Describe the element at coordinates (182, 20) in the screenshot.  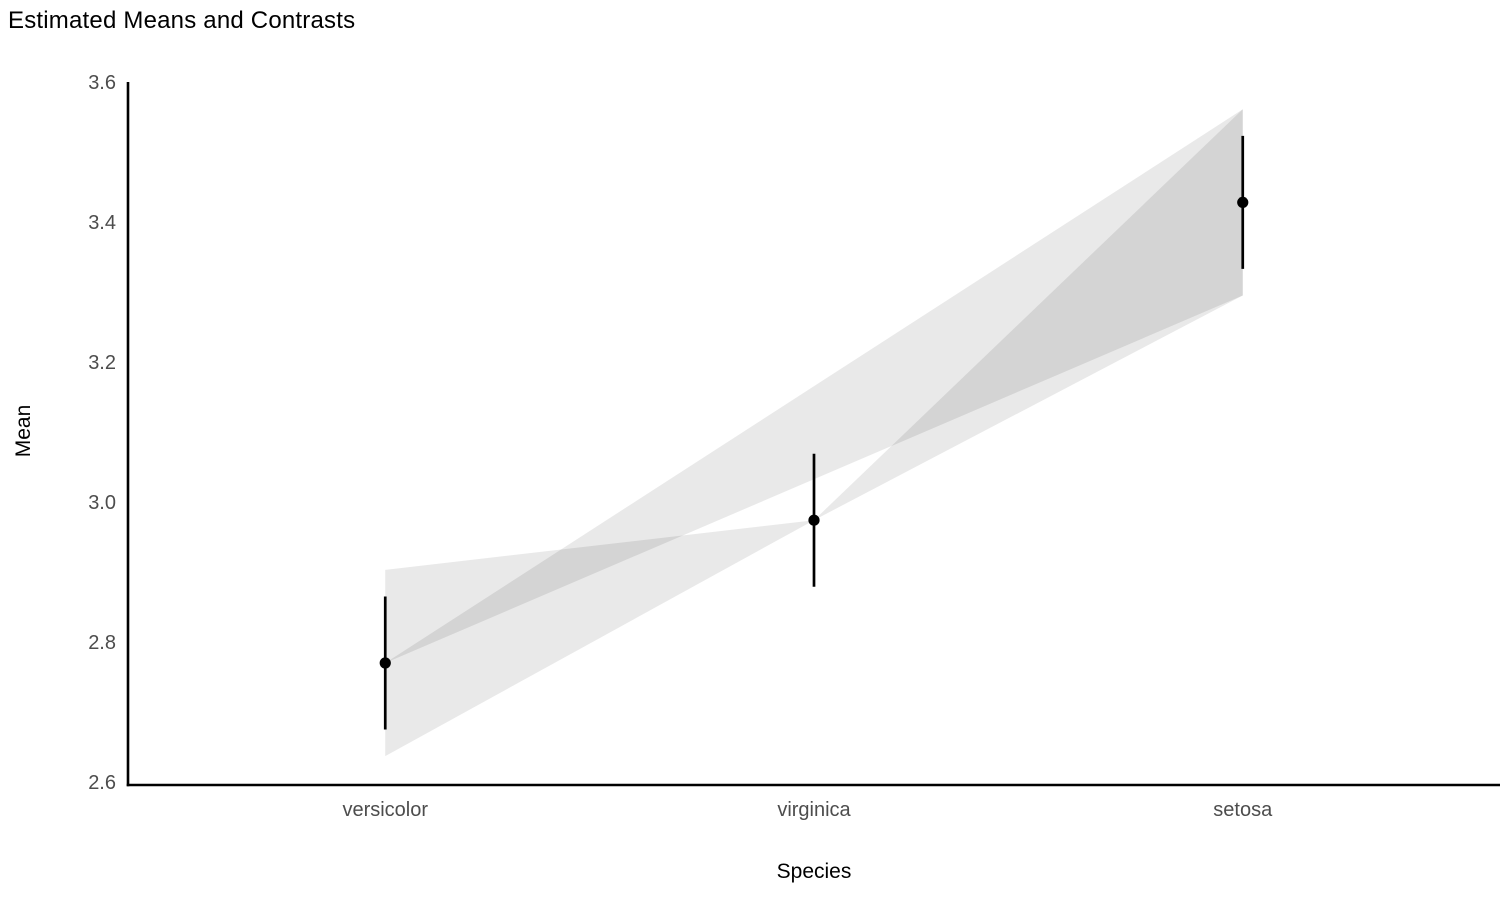
I see `chart-title: Estimated Means and Contrasts` at that location.